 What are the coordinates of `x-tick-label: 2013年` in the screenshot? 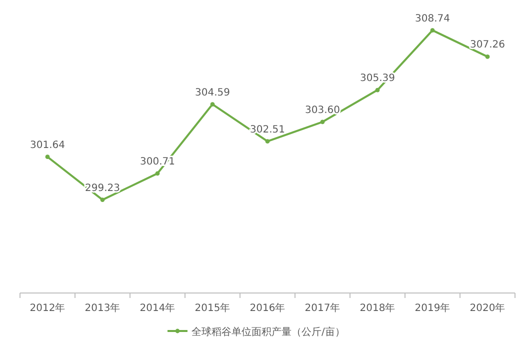 It's located at (102, 308).